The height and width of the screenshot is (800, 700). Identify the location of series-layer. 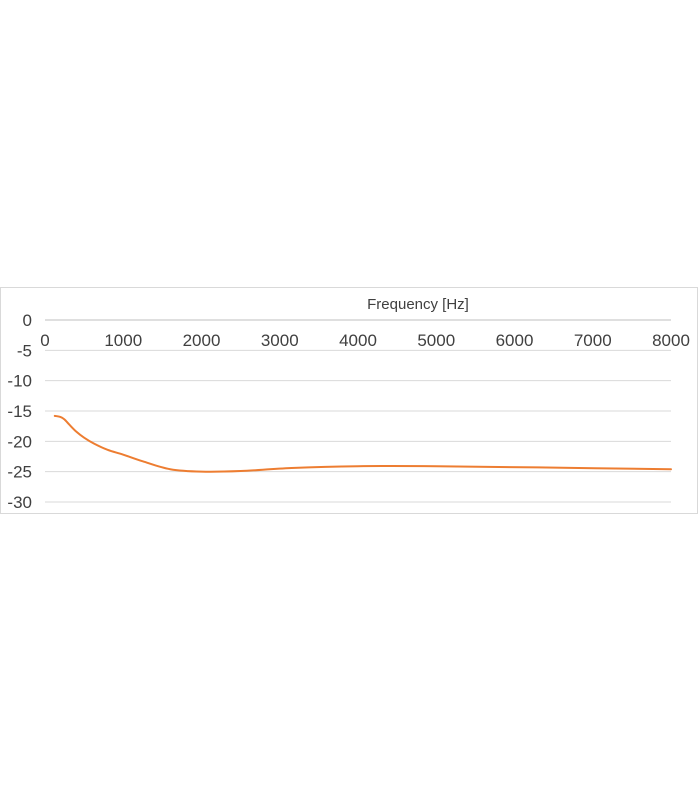
(362, 443).